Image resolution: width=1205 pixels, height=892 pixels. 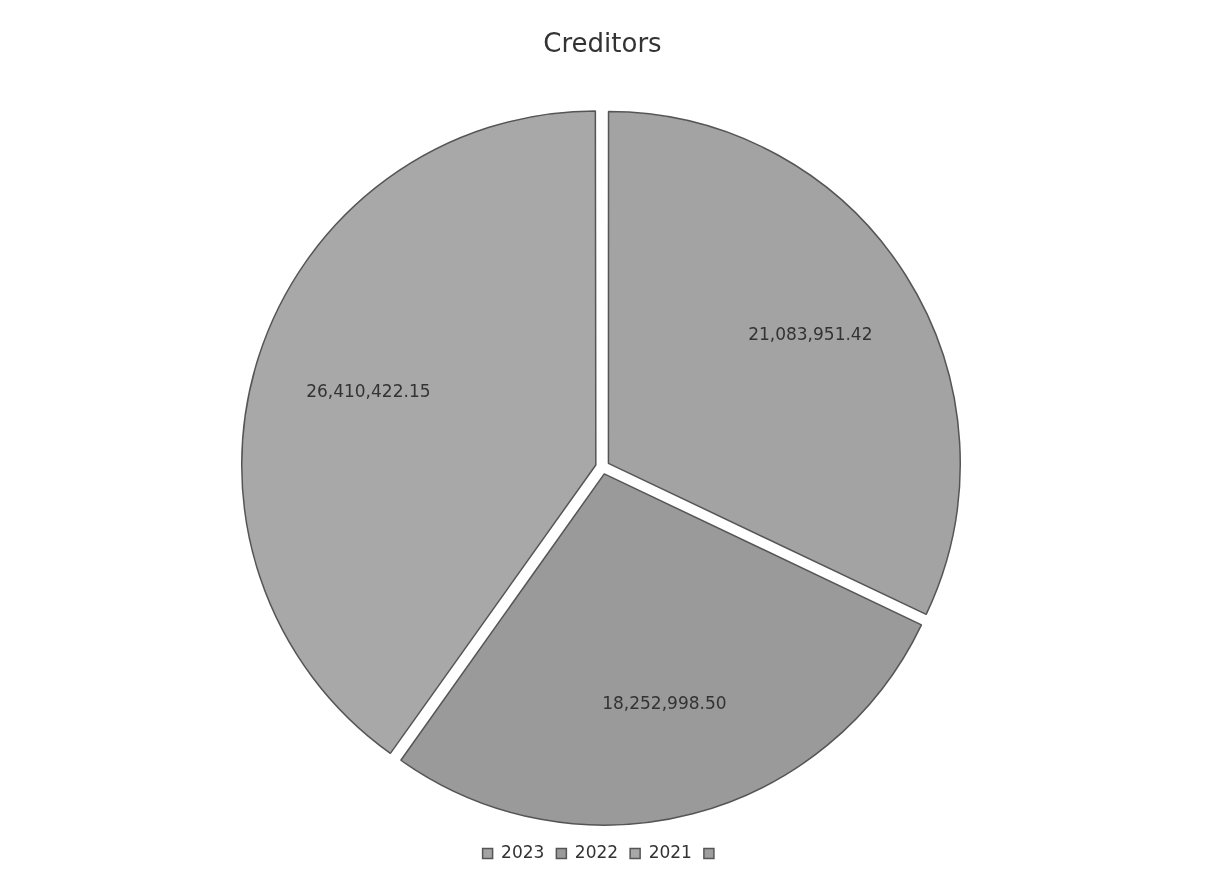 I want to click on legend-label: 2021, so click(x=670, y=851).